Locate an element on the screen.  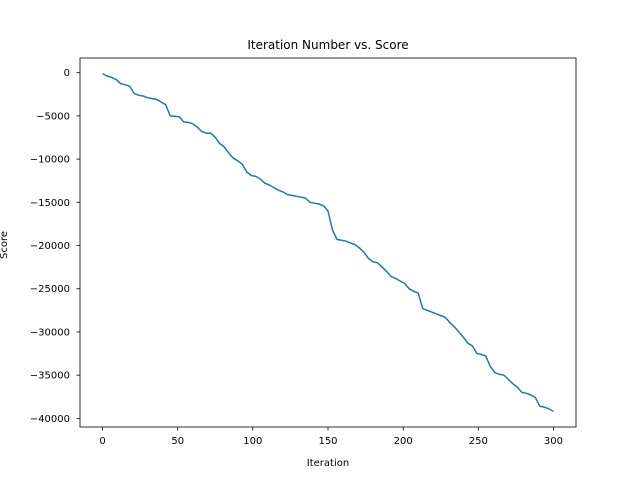
y-axis-label: Score is located at coordinates (5, 245).